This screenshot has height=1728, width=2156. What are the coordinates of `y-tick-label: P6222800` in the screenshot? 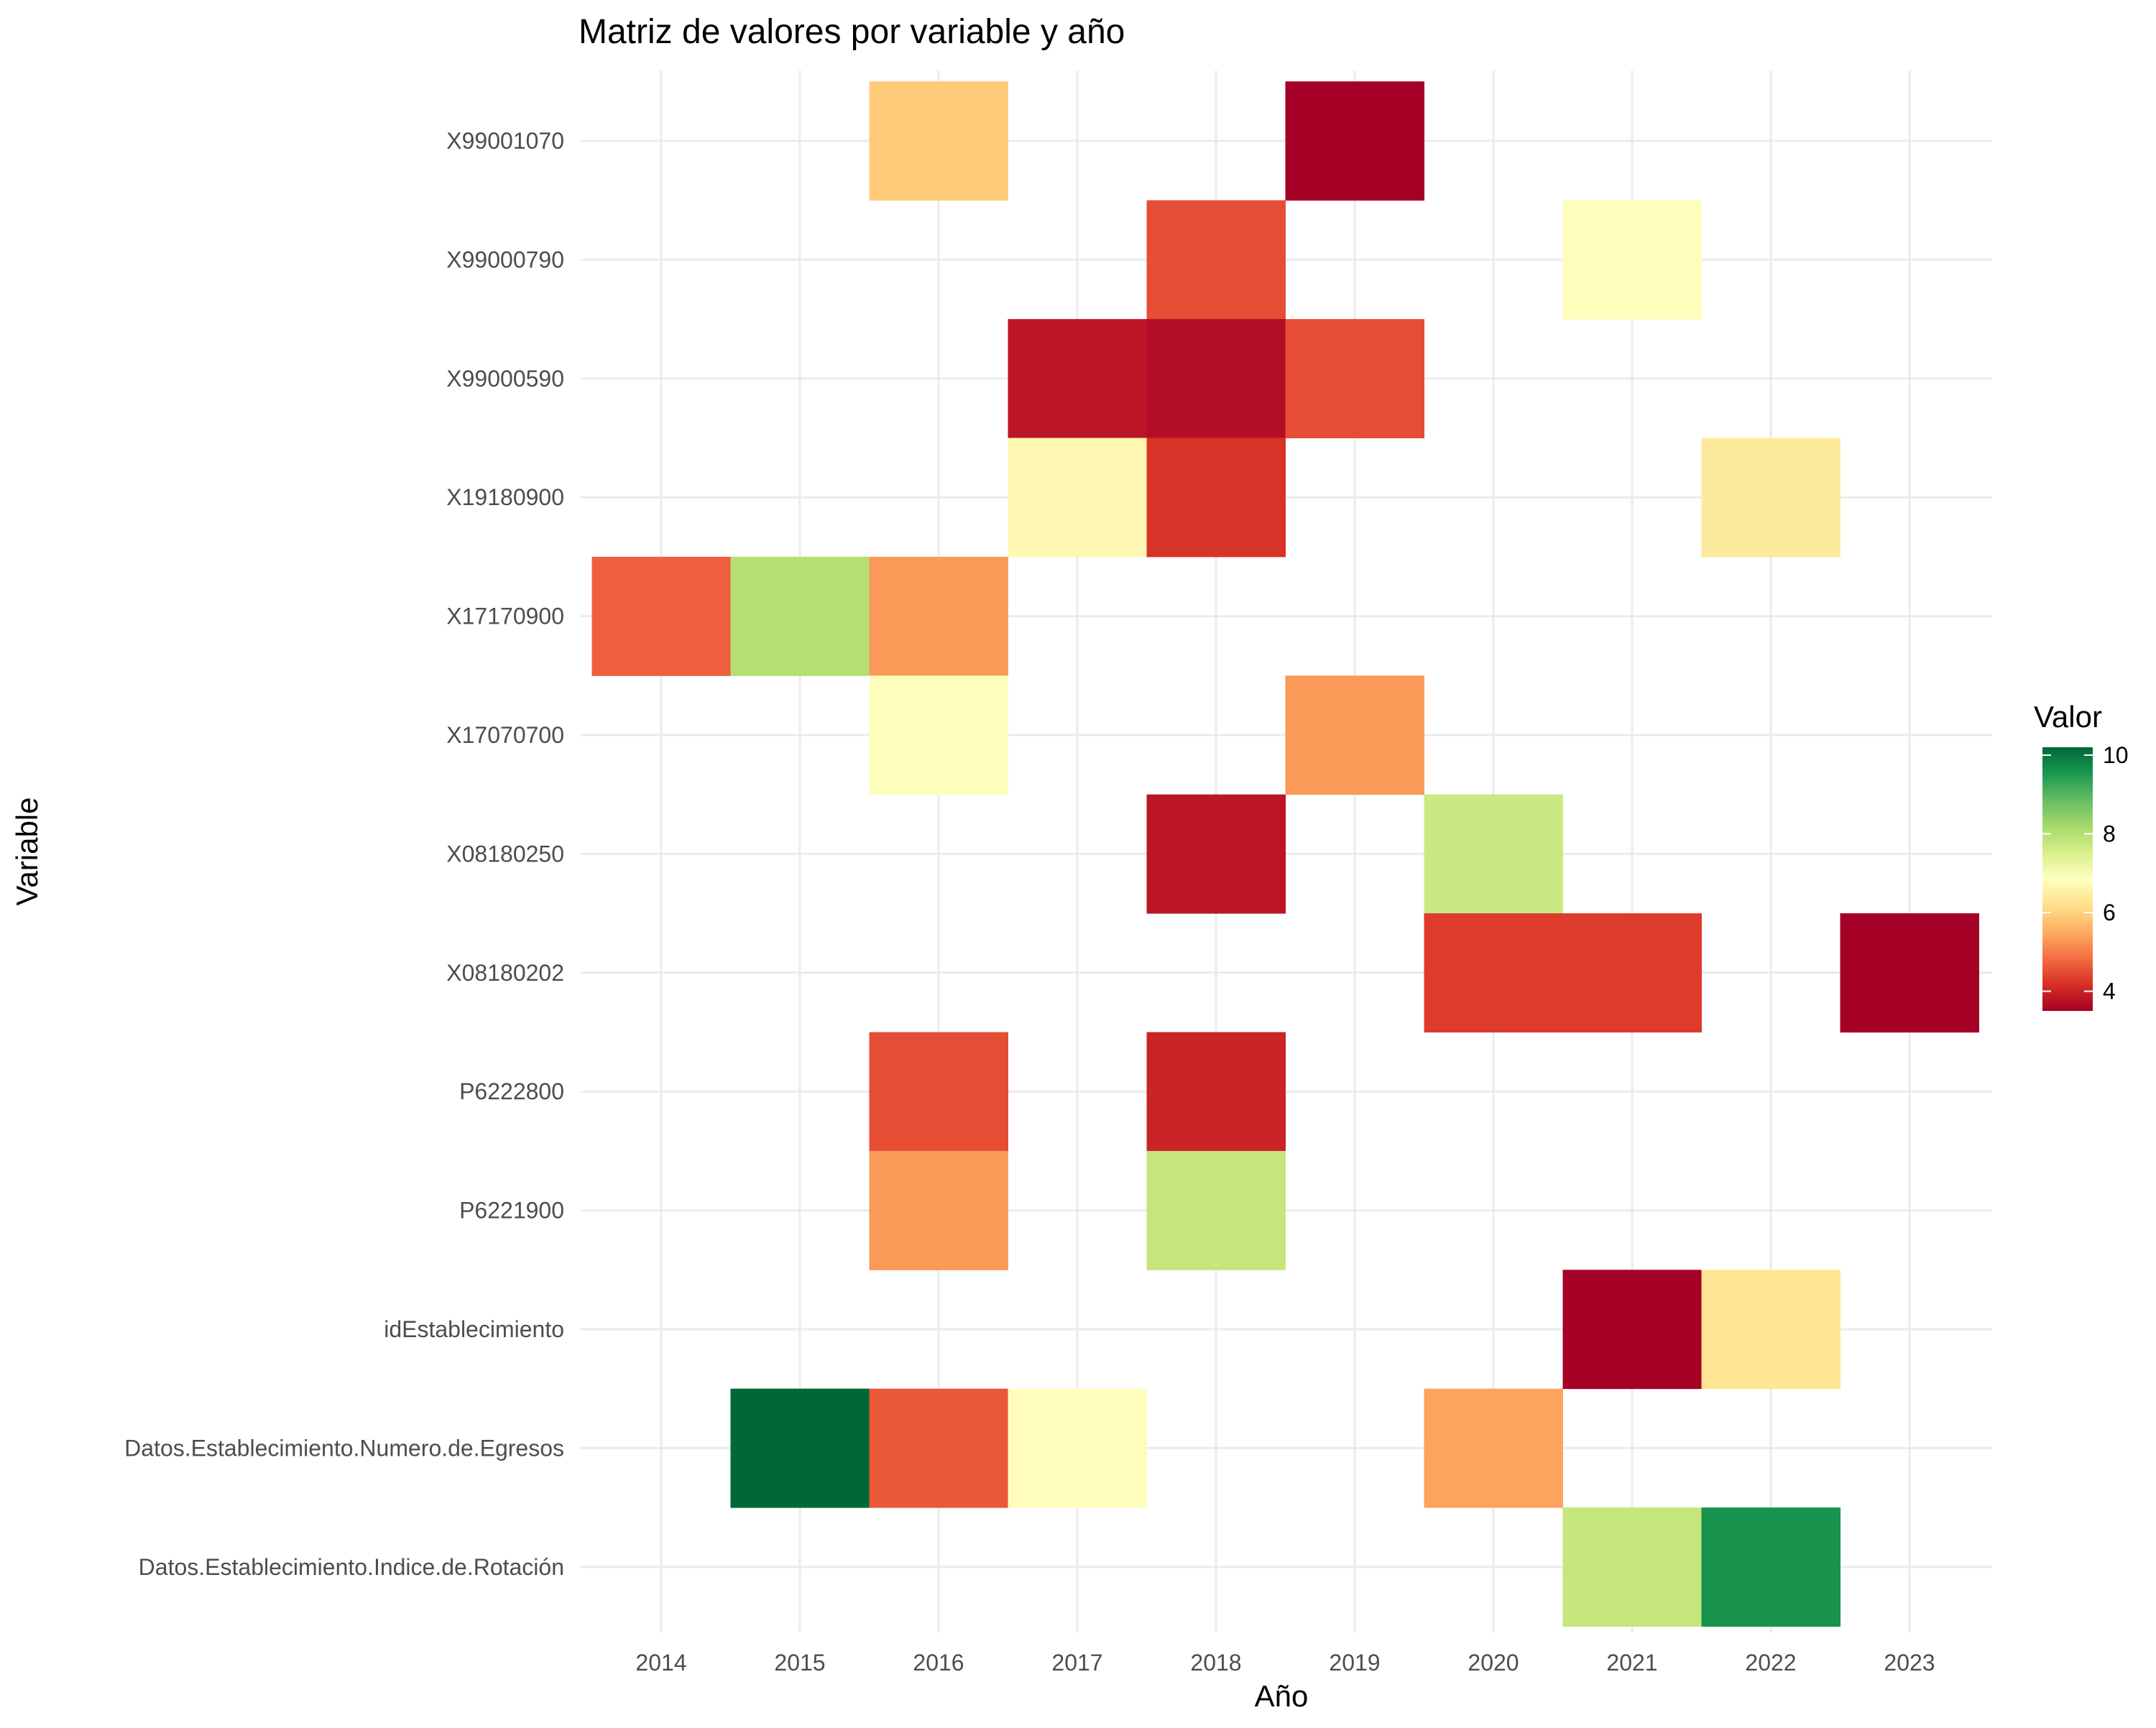 It's located at (512, 1091).